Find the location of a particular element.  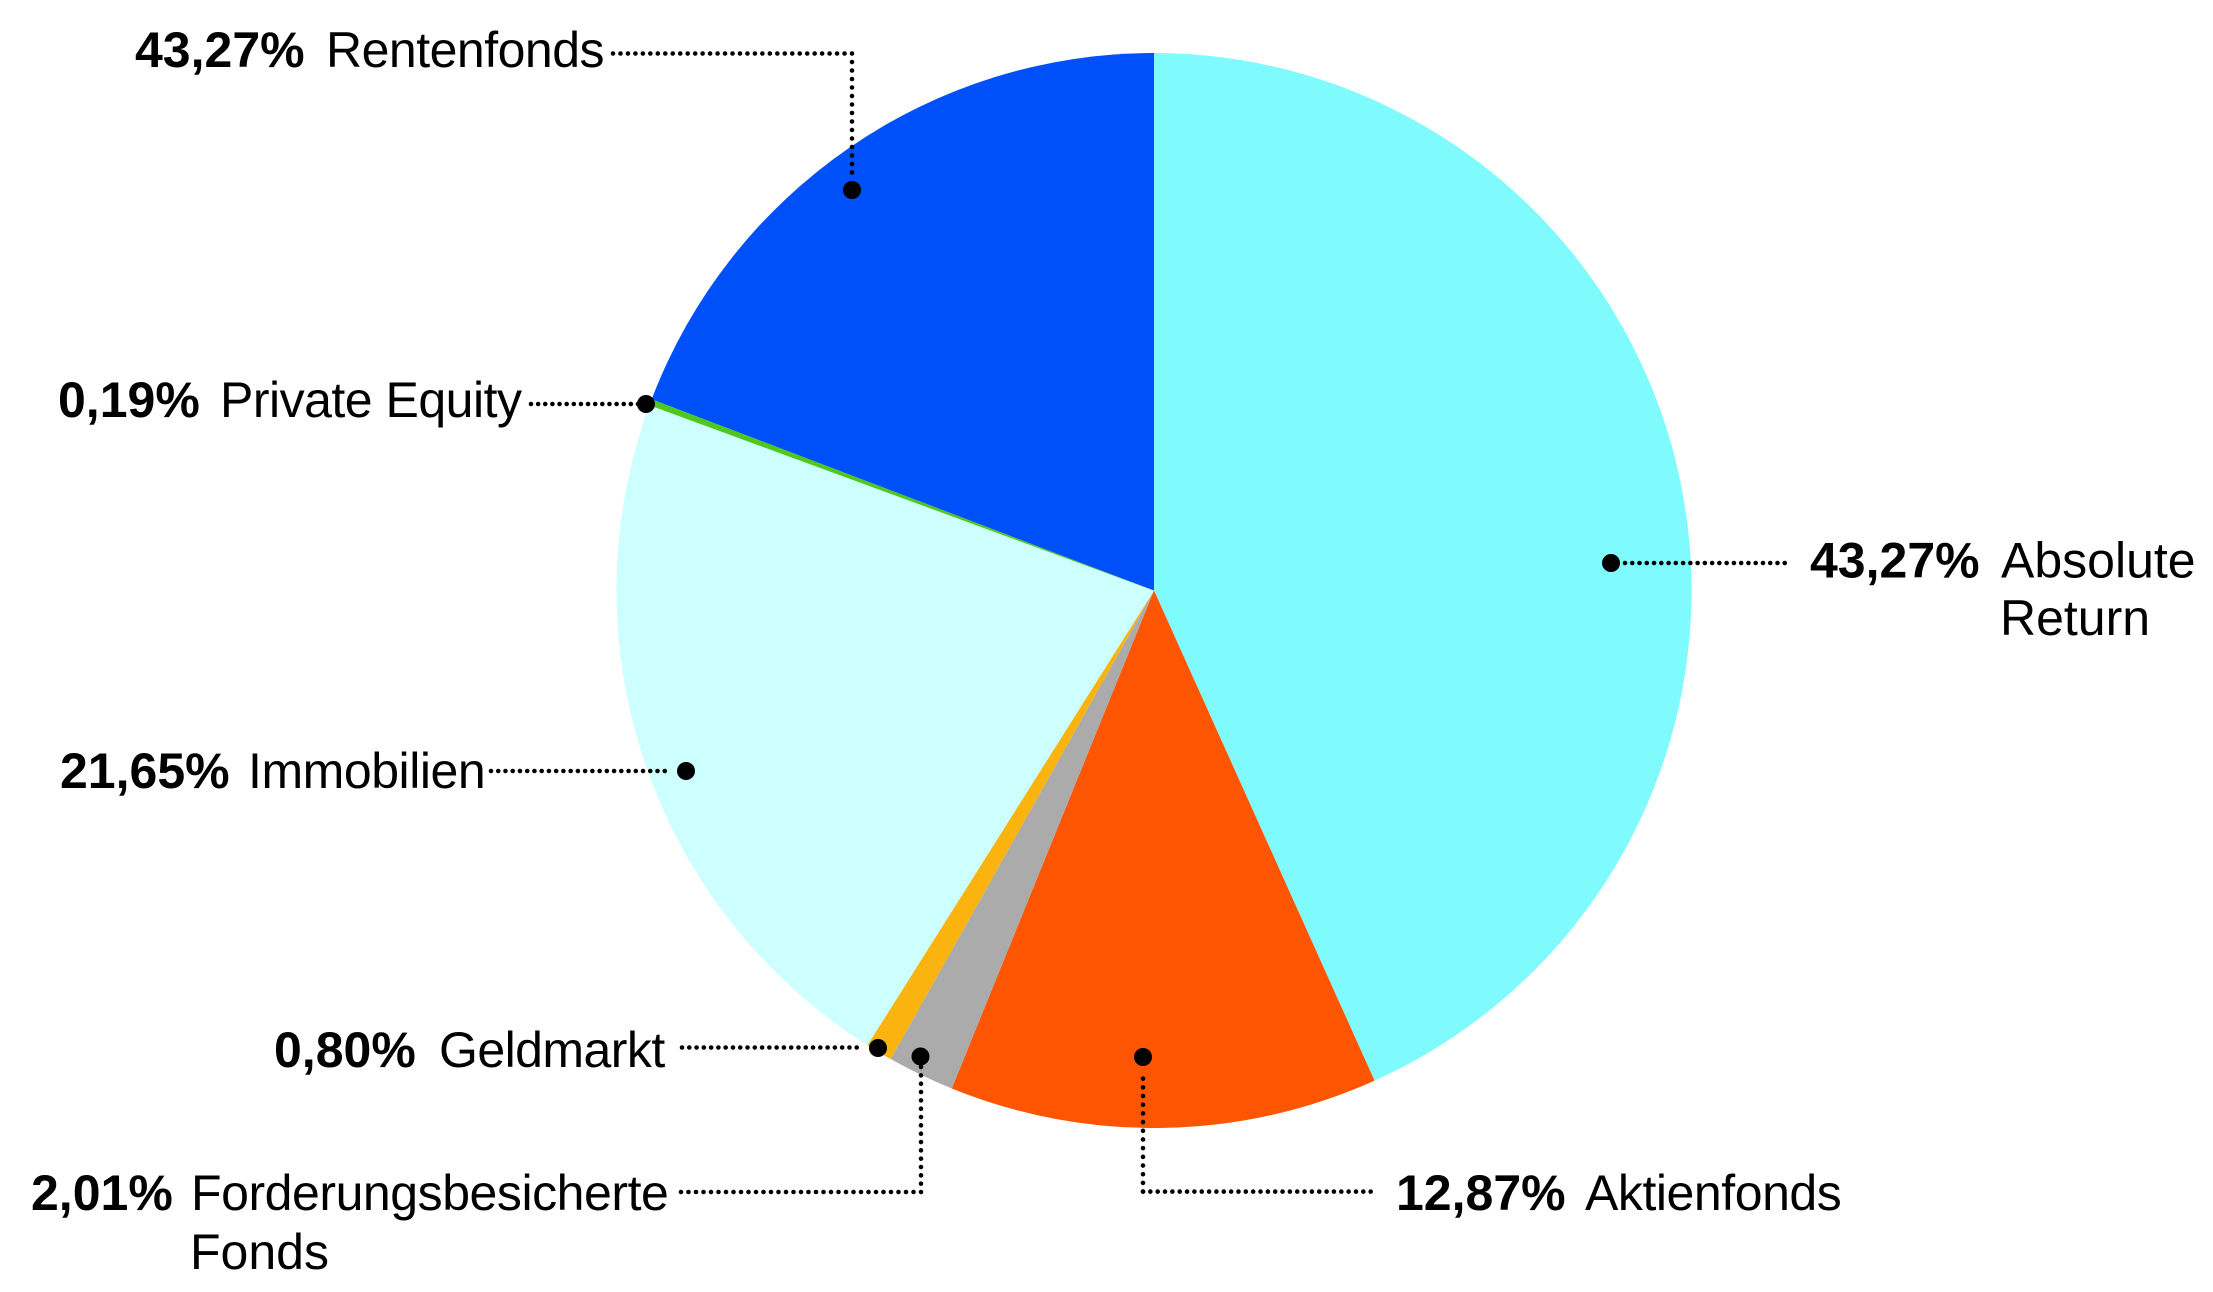

svg-text:21,65%Immobilien: 21,65% Immobilien is located at coordinates (272, 771).